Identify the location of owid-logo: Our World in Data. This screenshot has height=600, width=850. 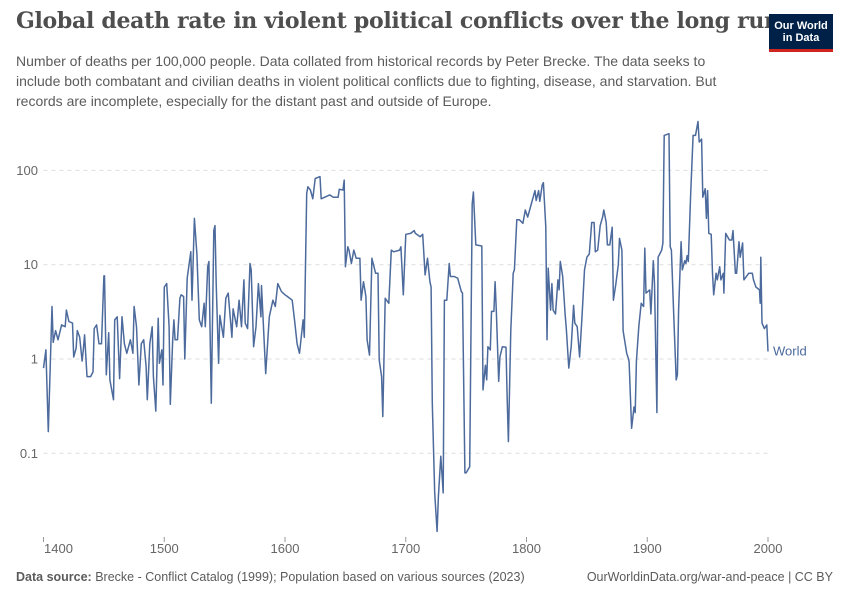
(801, 33).